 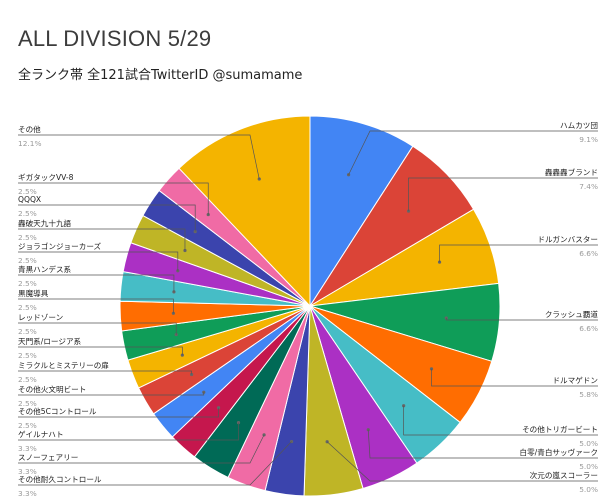 I want to click on slice-label: クラッシュ覇道, so click(x=572, y=314).